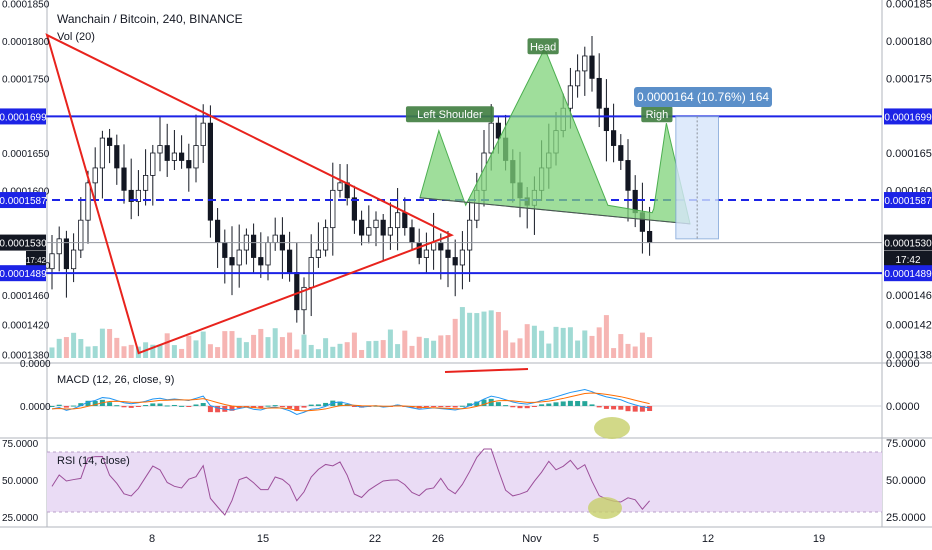  What do you see at coordinates (909, 79) in the screenshot?
I see `price-tick-label: 0.0001750` at bounding box center [909, 79].